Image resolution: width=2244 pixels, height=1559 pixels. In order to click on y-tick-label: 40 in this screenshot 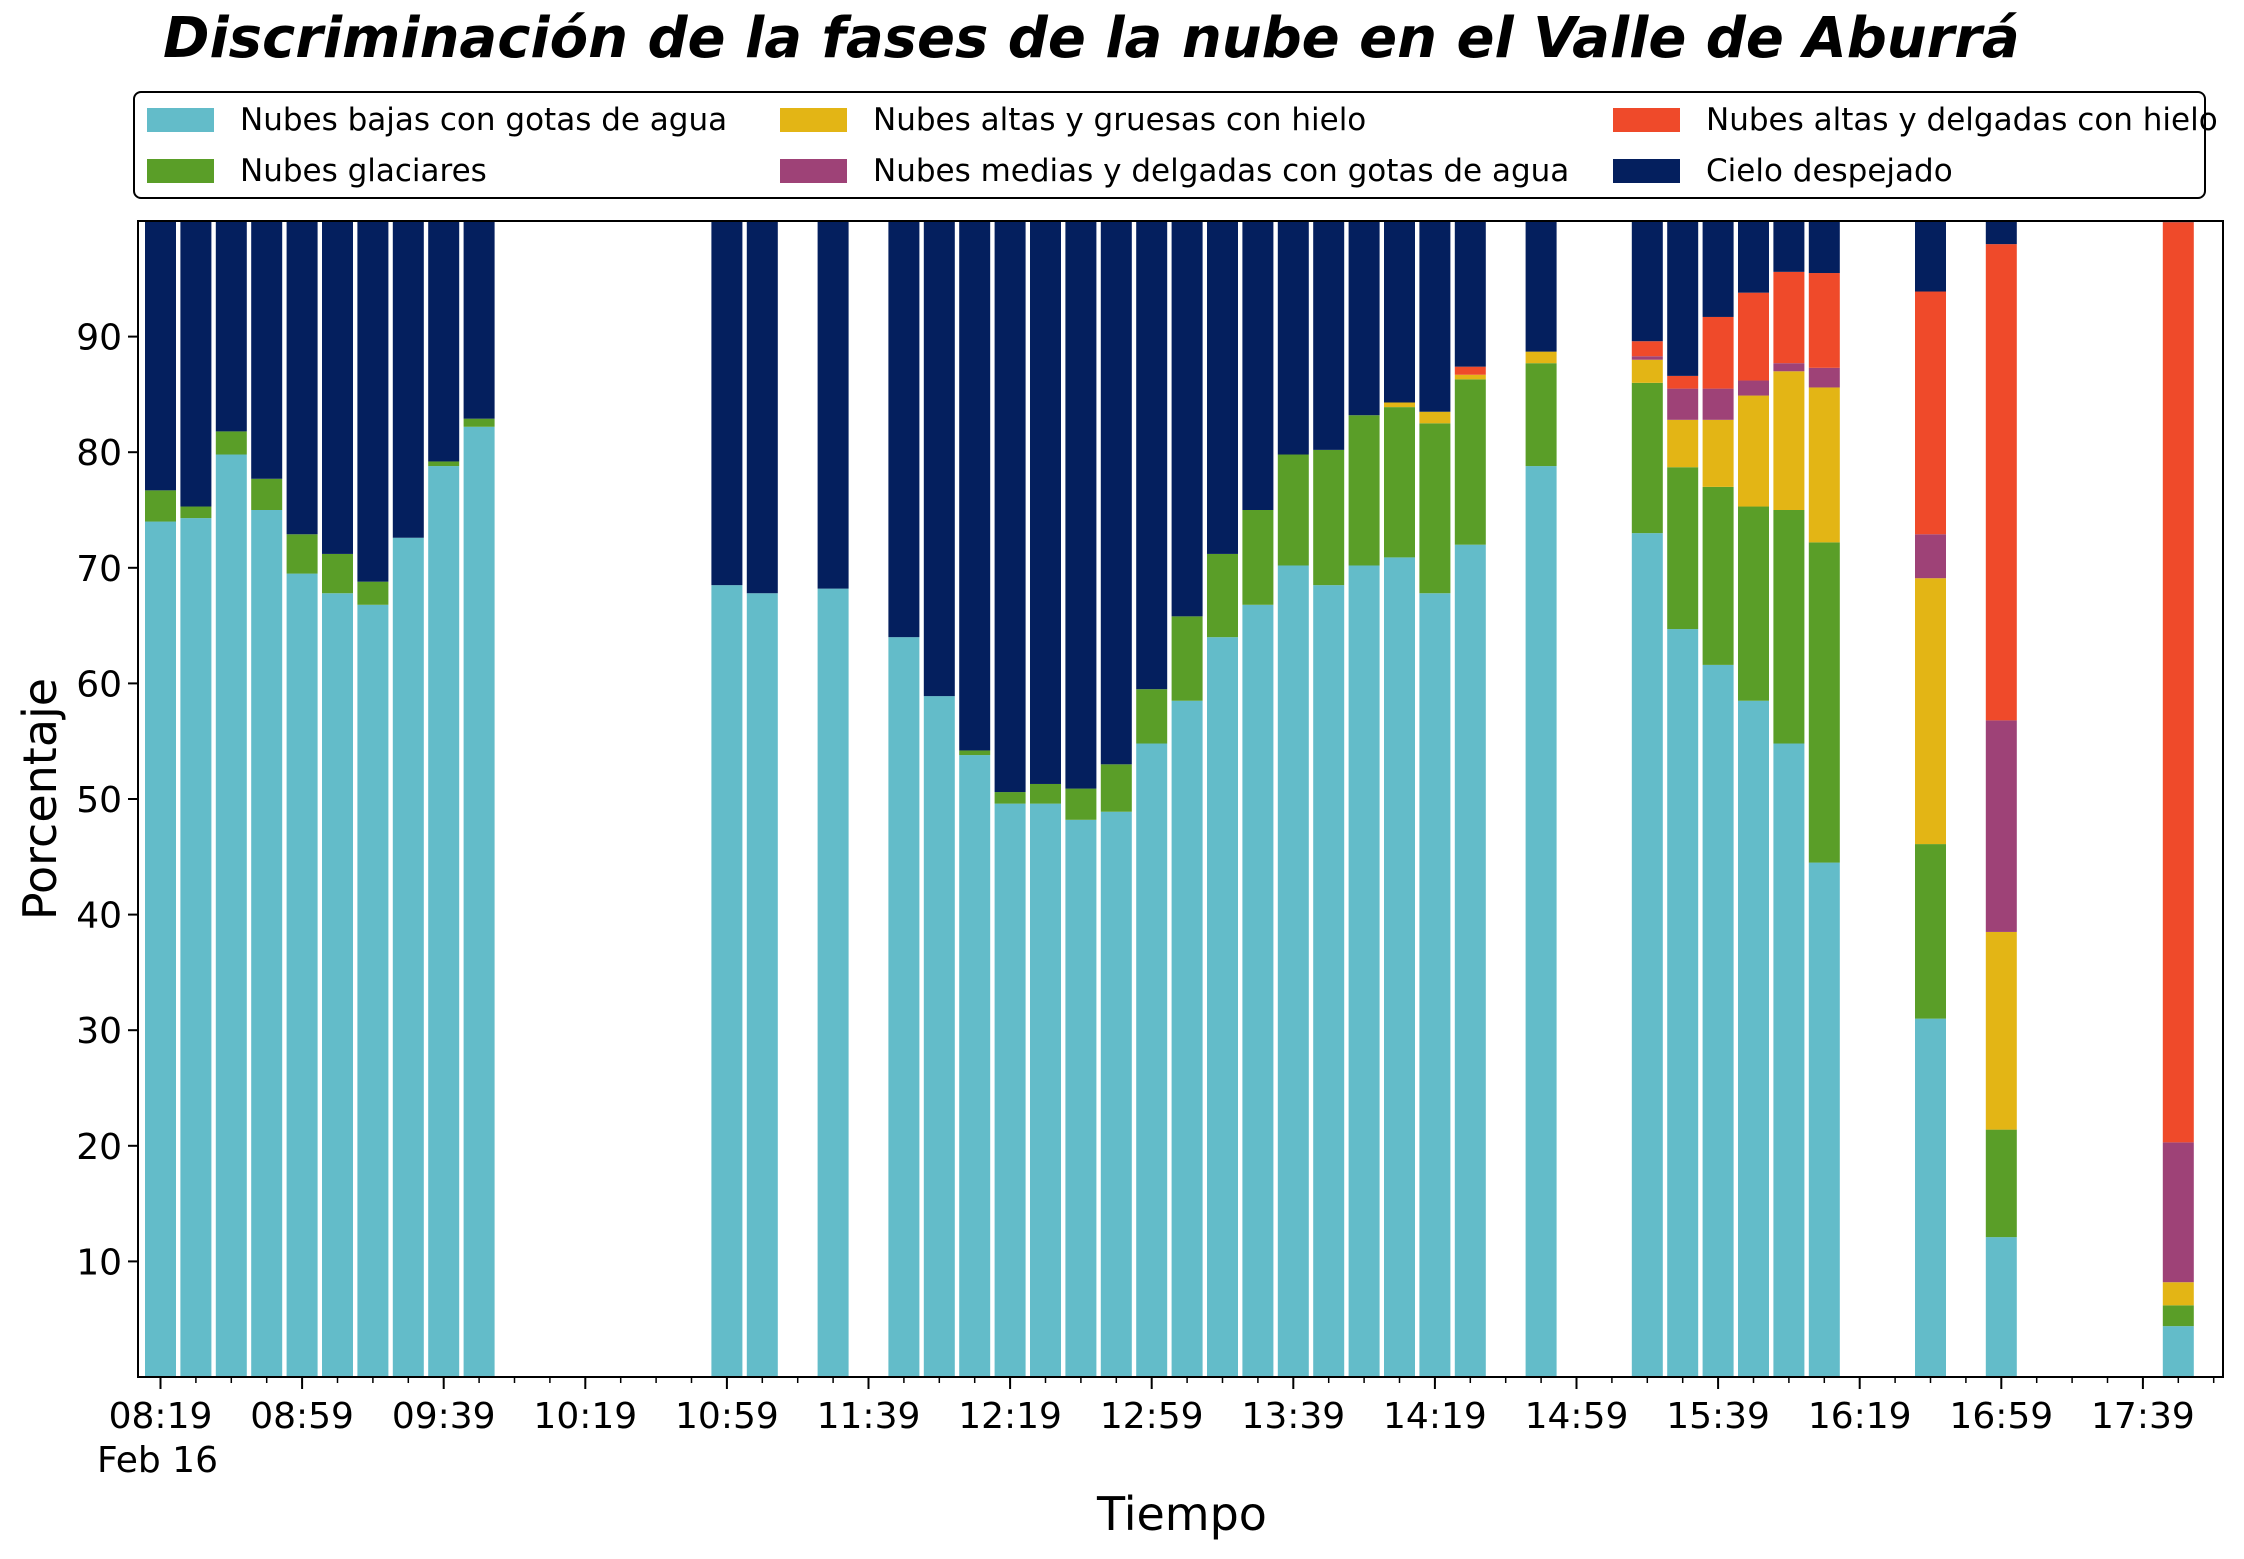, I will do `click(99, 916)`.